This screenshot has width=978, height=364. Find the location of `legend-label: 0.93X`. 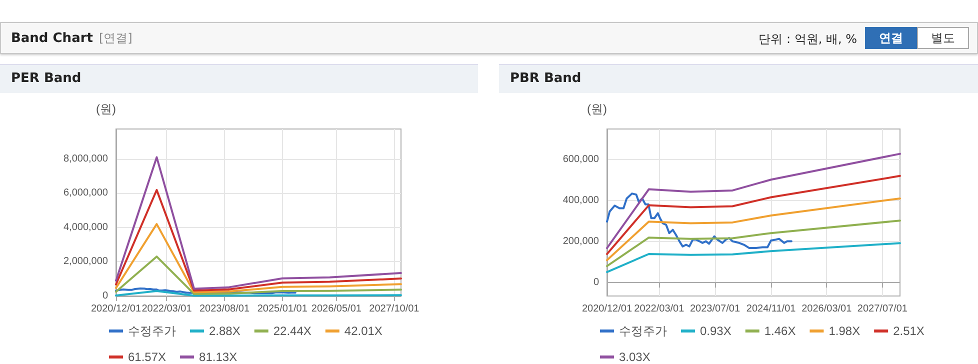

legend-label: 0.93X is located at coordinates (716, 331).